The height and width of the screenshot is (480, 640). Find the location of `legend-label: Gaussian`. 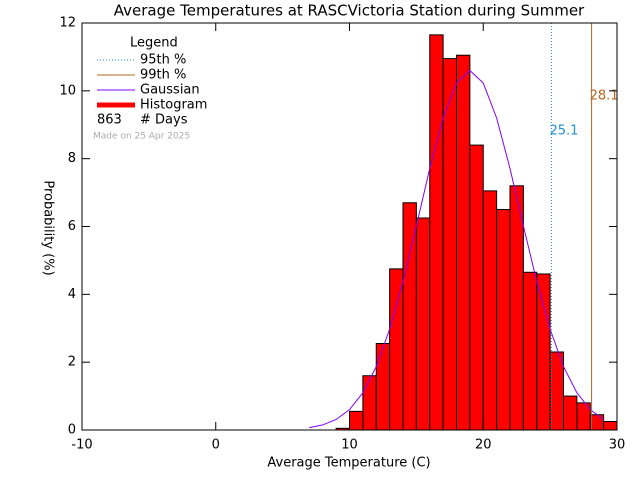

legend-label: Gaussian is located at coordinates (170, 90).